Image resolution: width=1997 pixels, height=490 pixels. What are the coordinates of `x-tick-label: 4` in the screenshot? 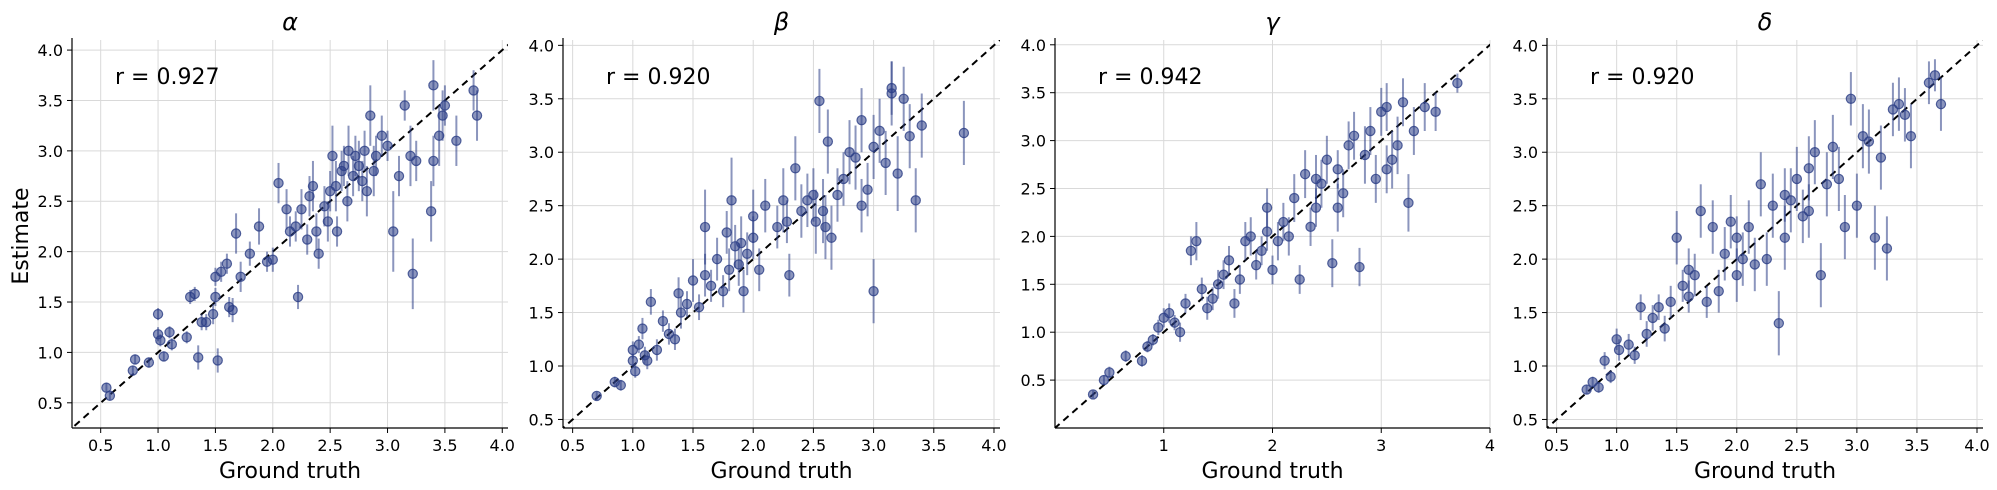 It's located at (1490, 445).